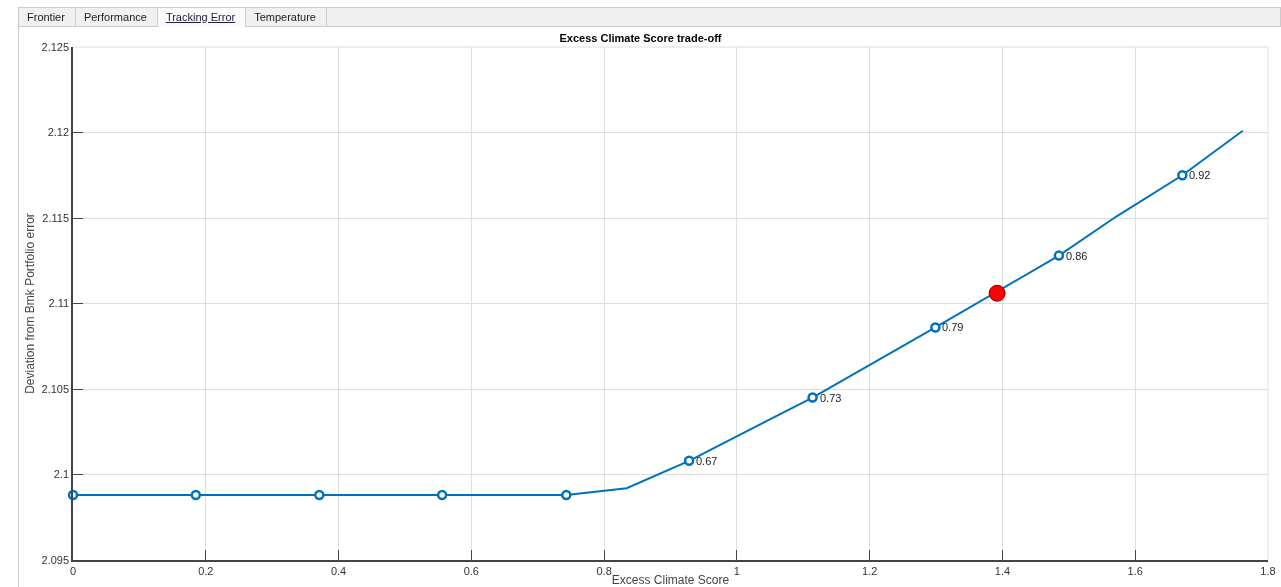 The image size is (1281, 587). I want to click on annotation: 0.73, so click(831, 398).